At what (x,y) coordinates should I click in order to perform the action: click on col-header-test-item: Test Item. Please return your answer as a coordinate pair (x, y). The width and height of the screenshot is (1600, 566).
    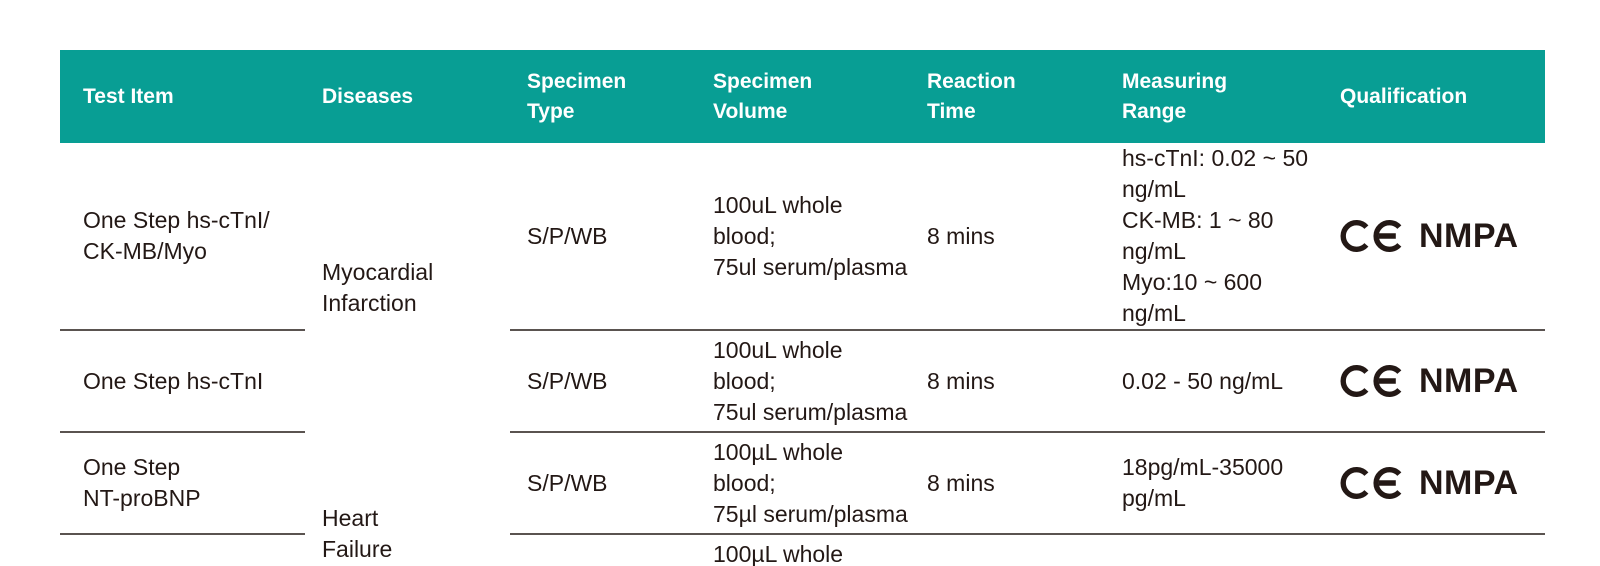
    Looking at the image, I should click on (182, 96).